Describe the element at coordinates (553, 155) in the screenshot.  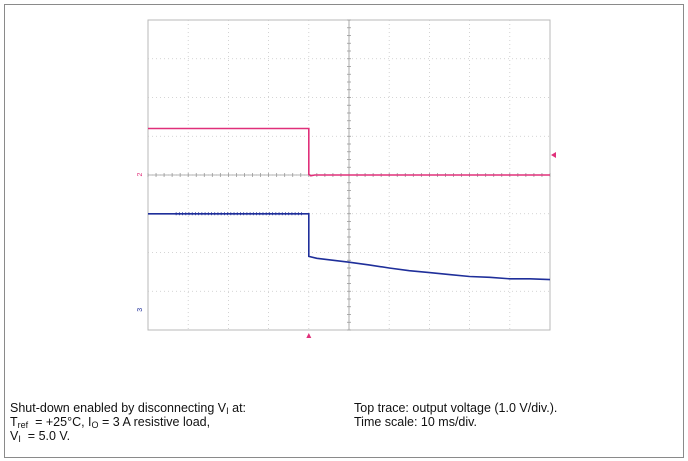
I see `level-marker-arrow` at that location.